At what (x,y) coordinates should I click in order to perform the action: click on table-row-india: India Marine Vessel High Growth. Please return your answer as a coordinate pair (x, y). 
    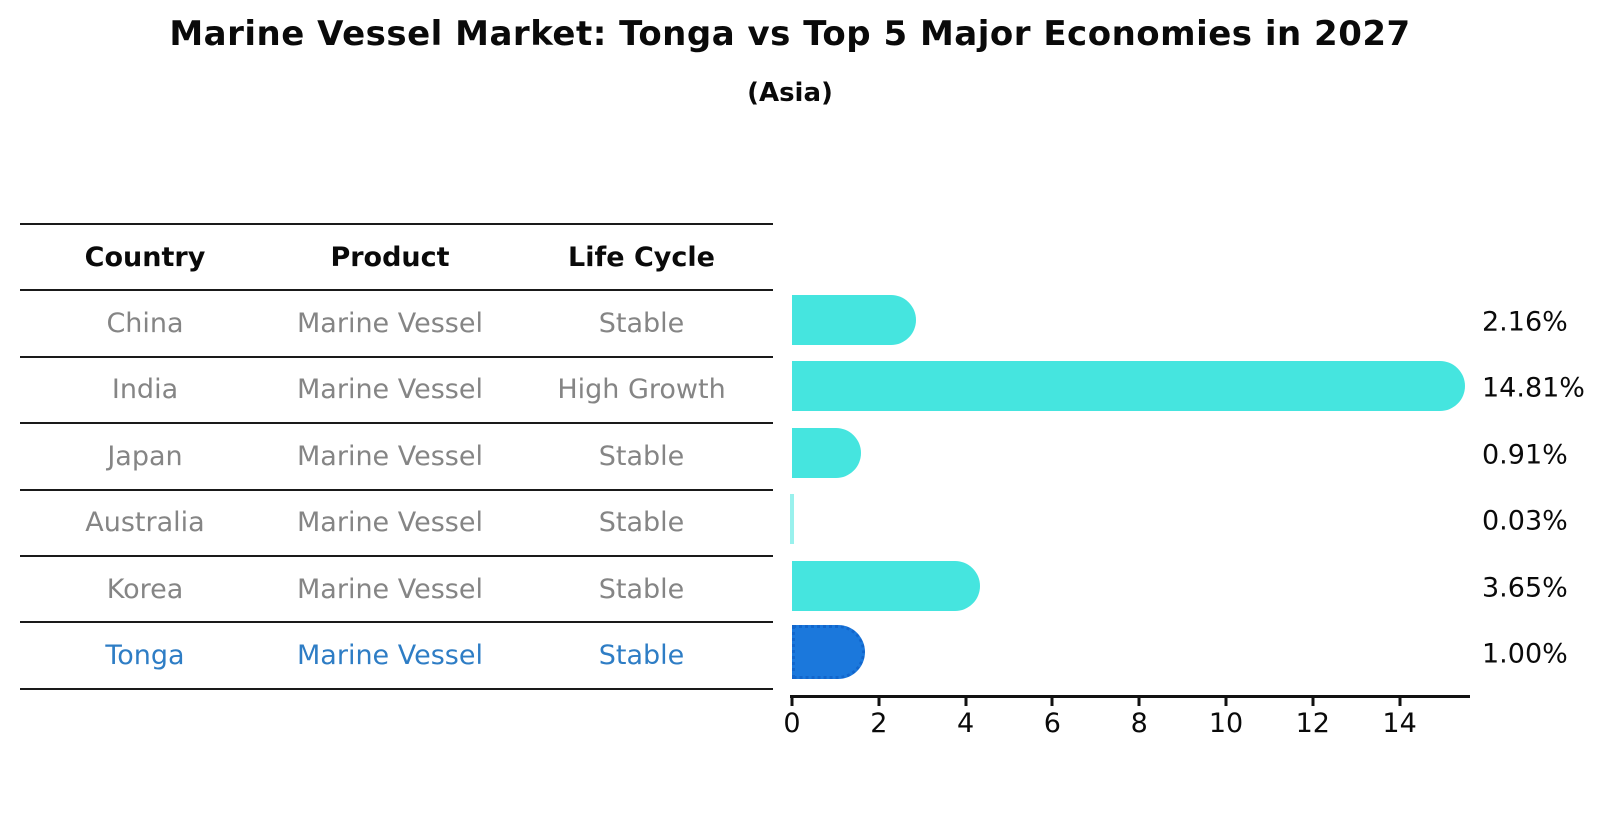
    Looking at the image, I should click on (396, 391).